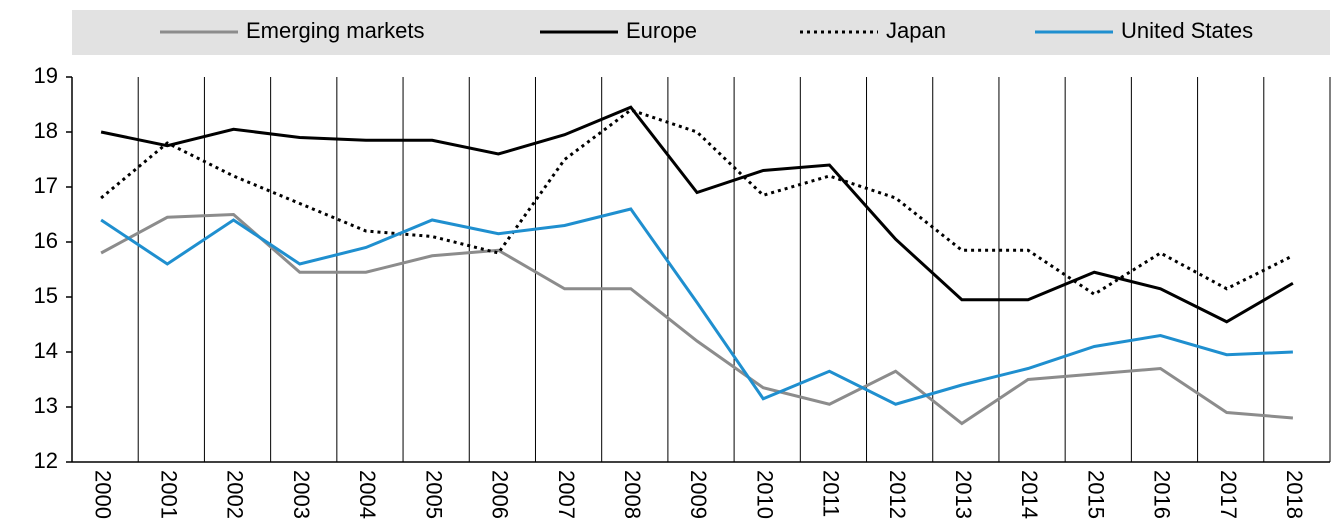 The image size is (1334, 530). I want to click on x-tick-label: 2009, so click(698, 494).